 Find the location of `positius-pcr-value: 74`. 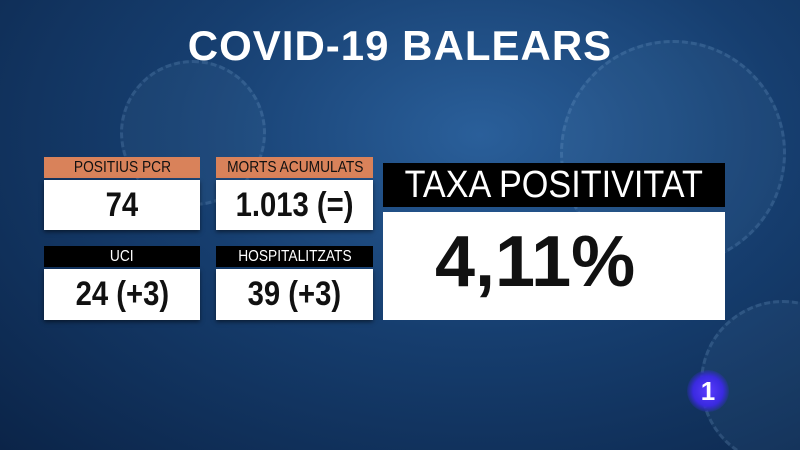

positius-pcr-value: 74 is located at coordinates (122, 205).